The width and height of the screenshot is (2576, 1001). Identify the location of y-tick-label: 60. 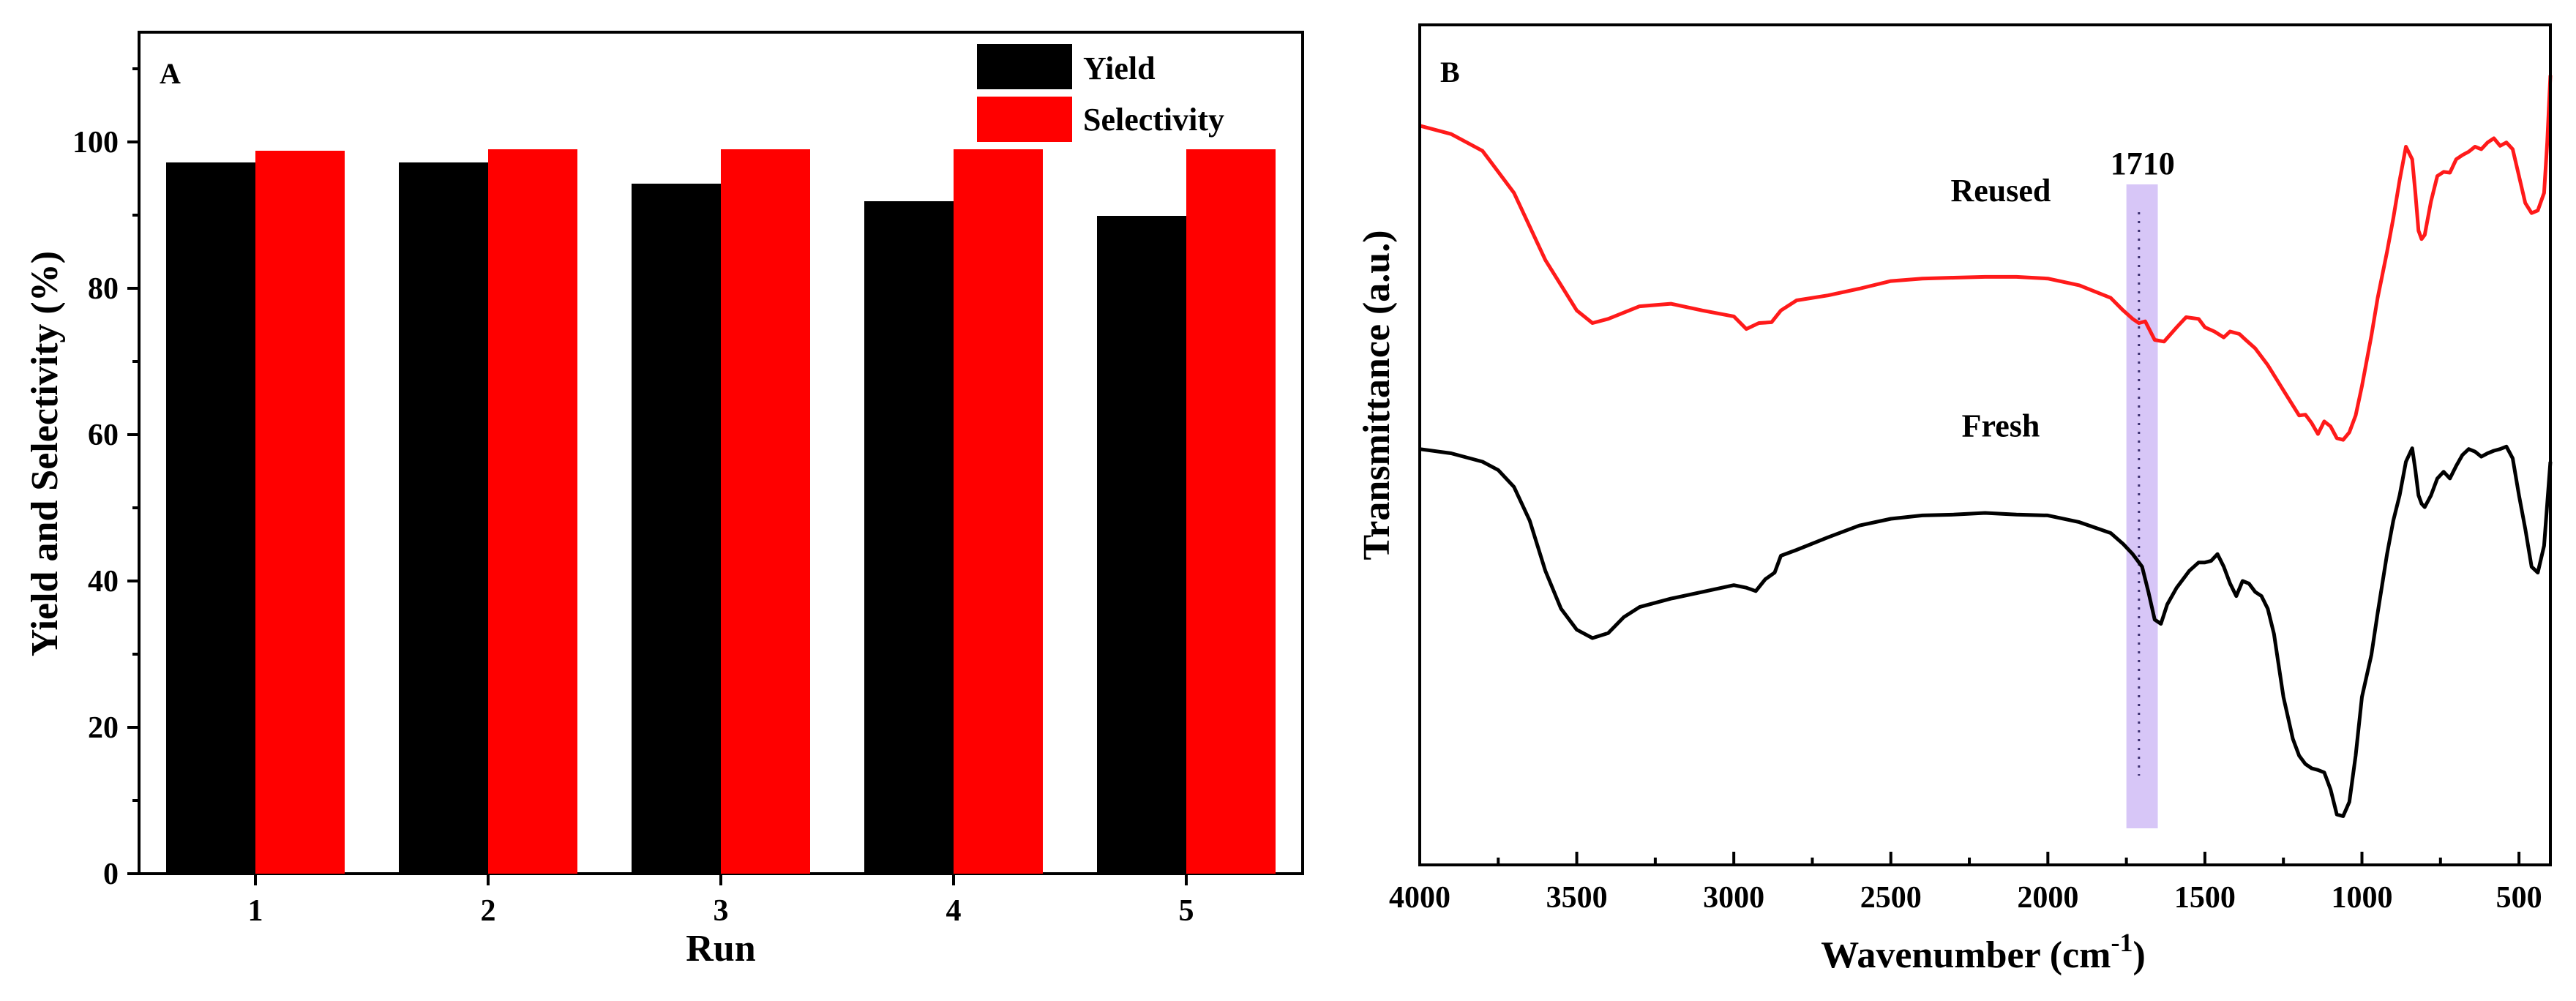
(103, 435).